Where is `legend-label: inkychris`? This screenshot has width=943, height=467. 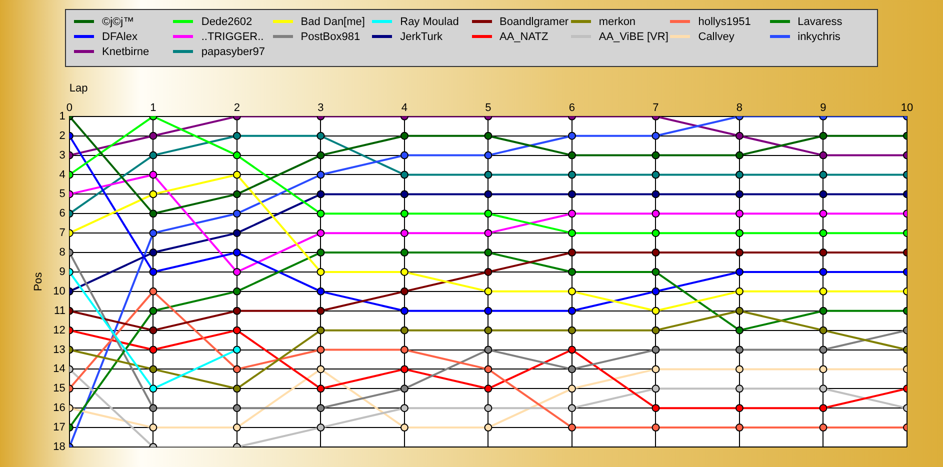 legend-label: inkychris is located at coordinates (819, 36).